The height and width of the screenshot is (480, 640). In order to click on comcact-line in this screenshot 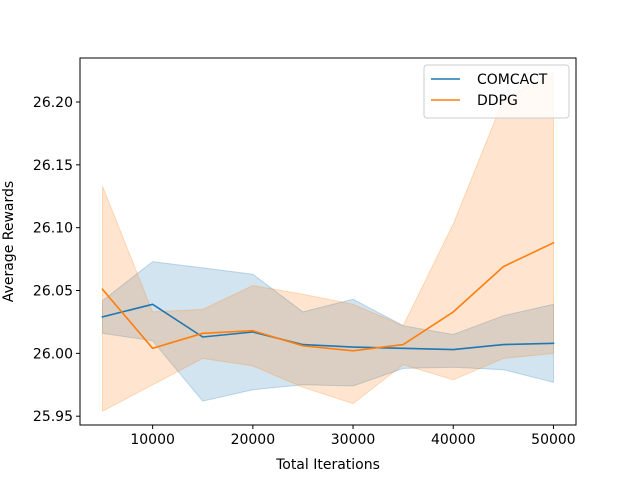, I will do `click(328, 327)`.